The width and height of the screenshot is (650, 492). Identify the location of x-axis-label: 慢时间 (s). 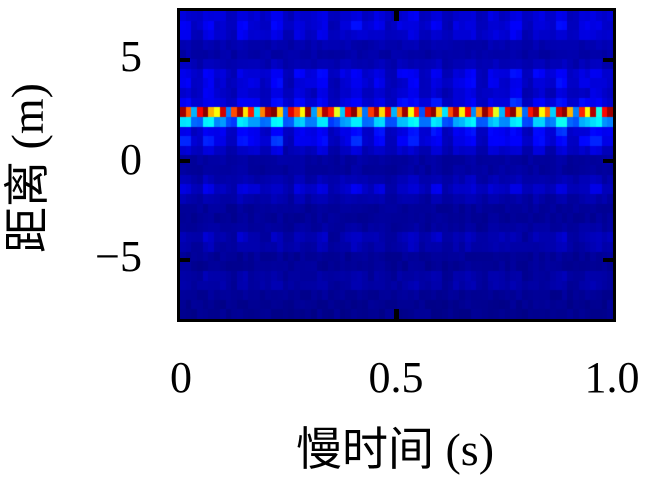
(395, 449).